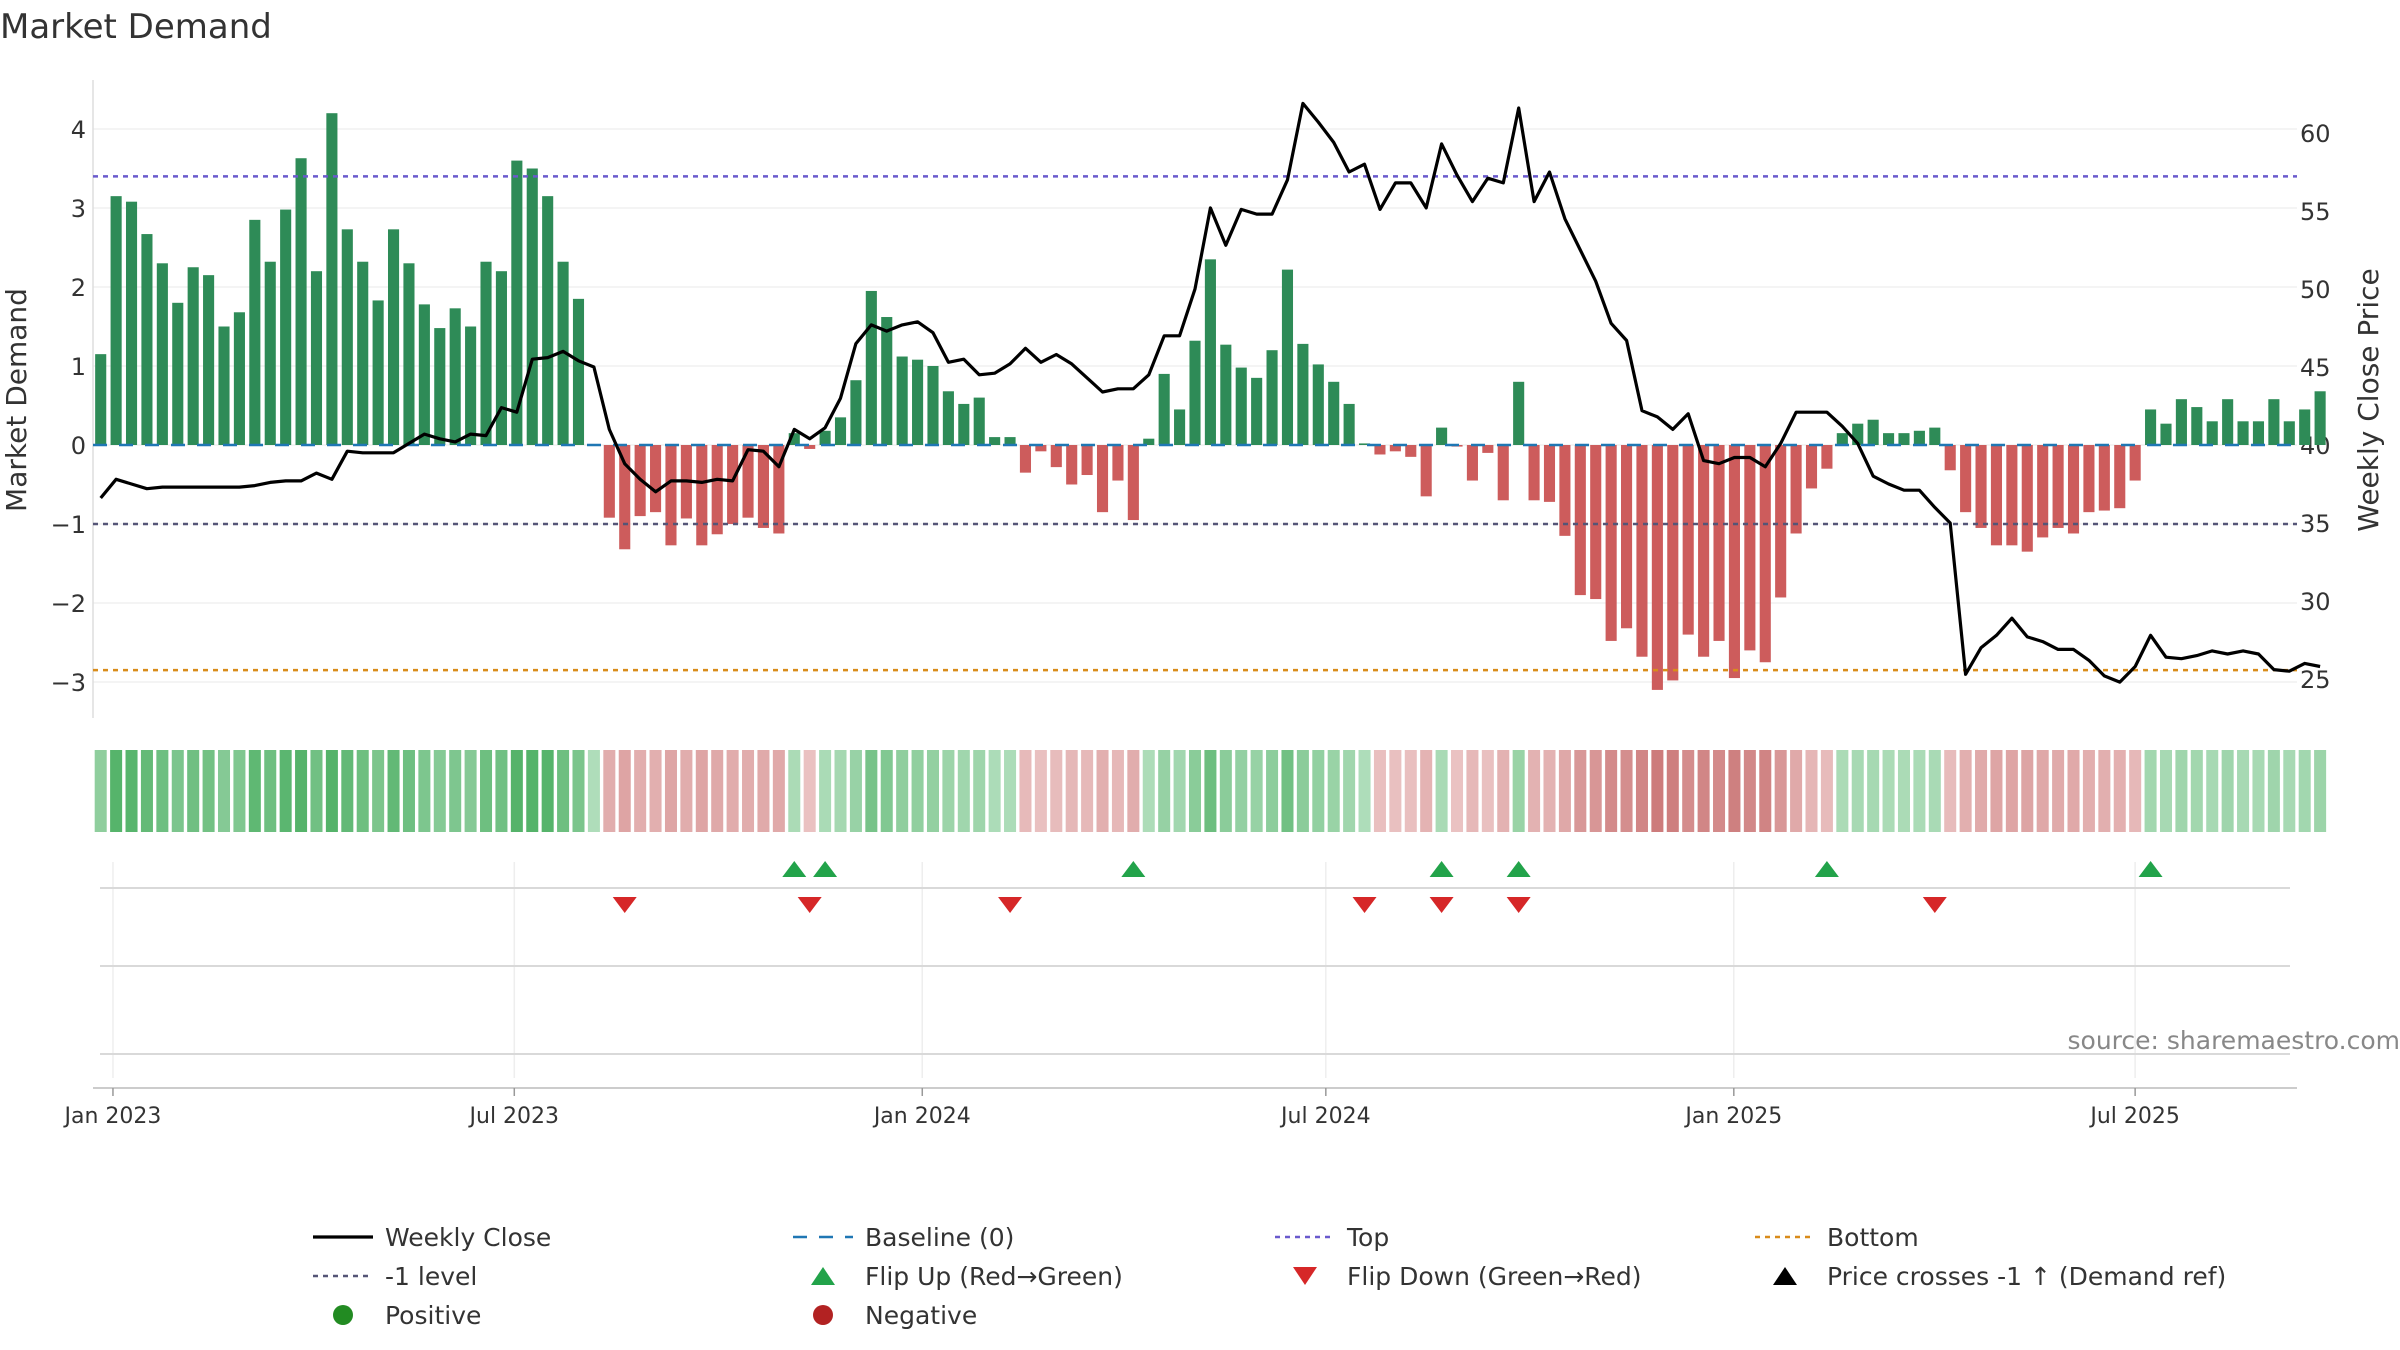 The height and width of the screenshot is (1350, 2400). Describe the element at coordinates (1195, 969) in the screenshot. I see `flip-panel` at that location.